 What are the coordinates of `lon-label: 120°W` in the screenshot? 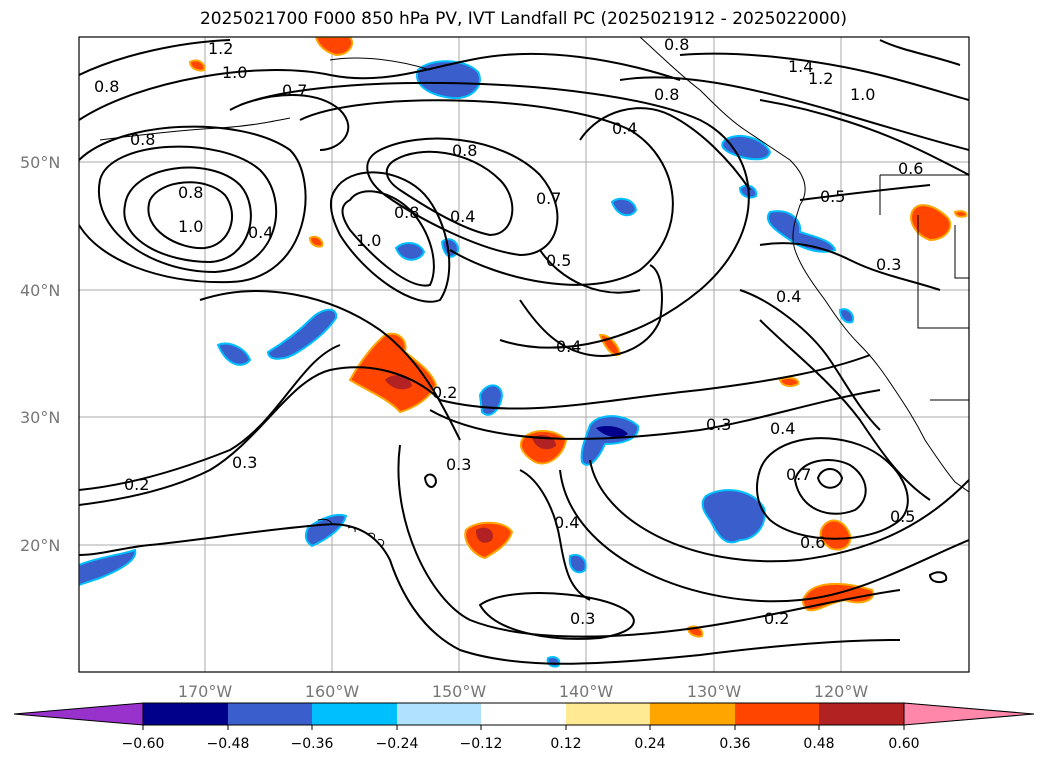 It's located at (841, 691).